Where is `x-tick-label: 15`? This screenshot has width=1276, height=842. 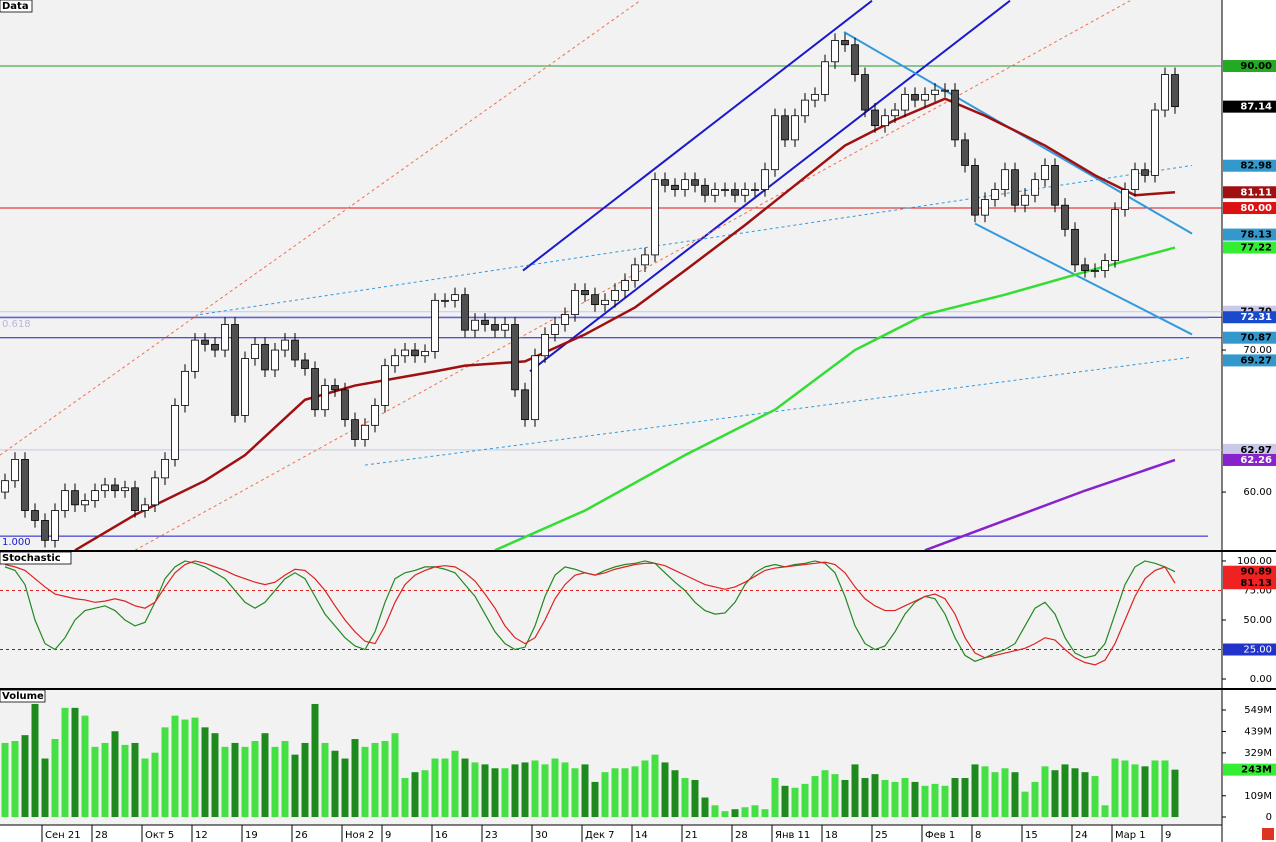
x-tick-label: 15 is located at coordinates (1031, 835).